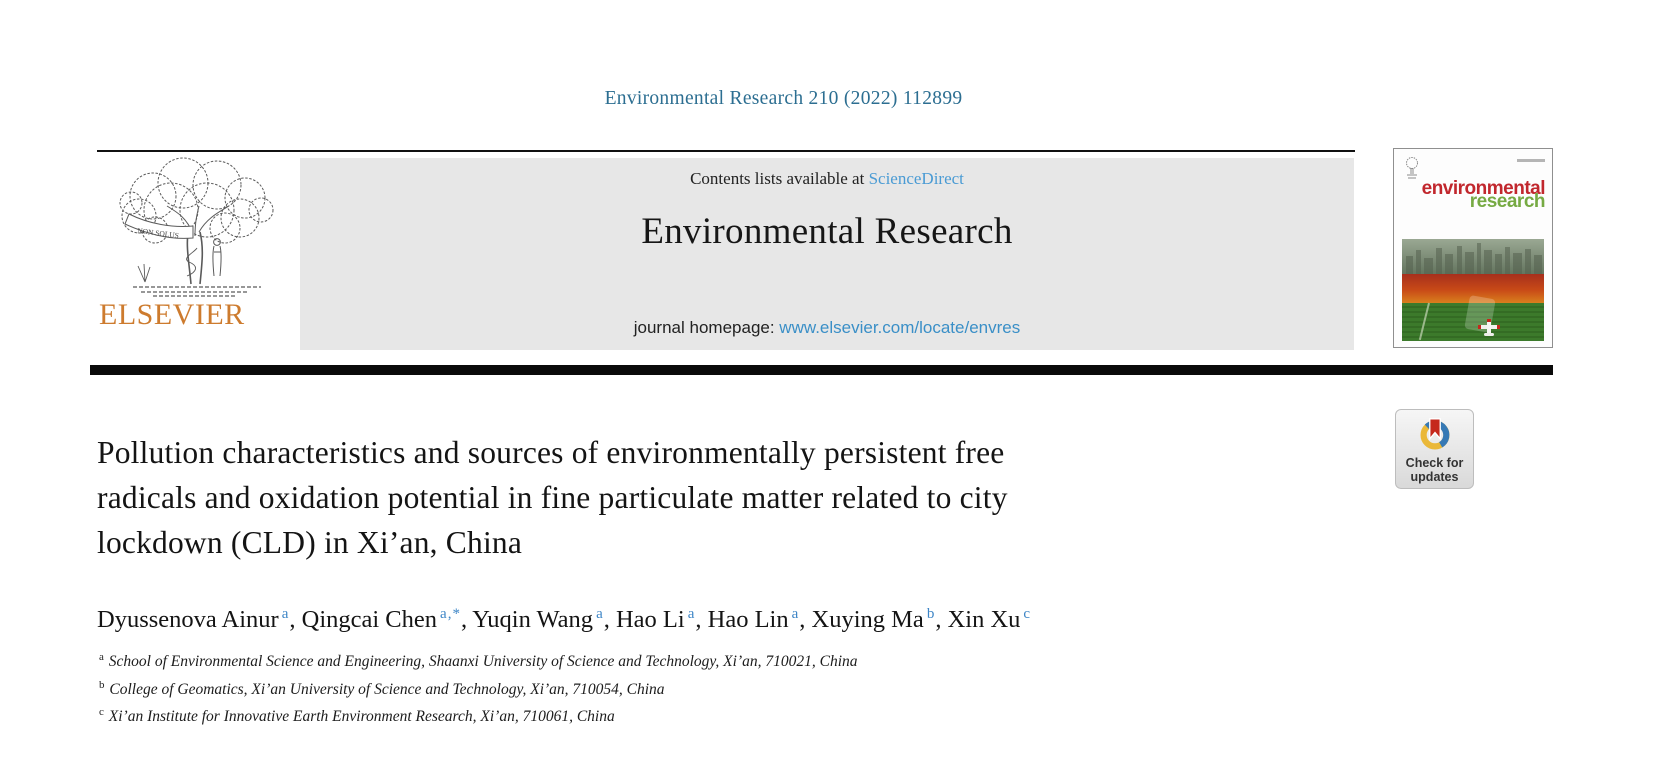  I want to click on homepage-link: www.elsevier.com/locate/envres, so click(900, 327).